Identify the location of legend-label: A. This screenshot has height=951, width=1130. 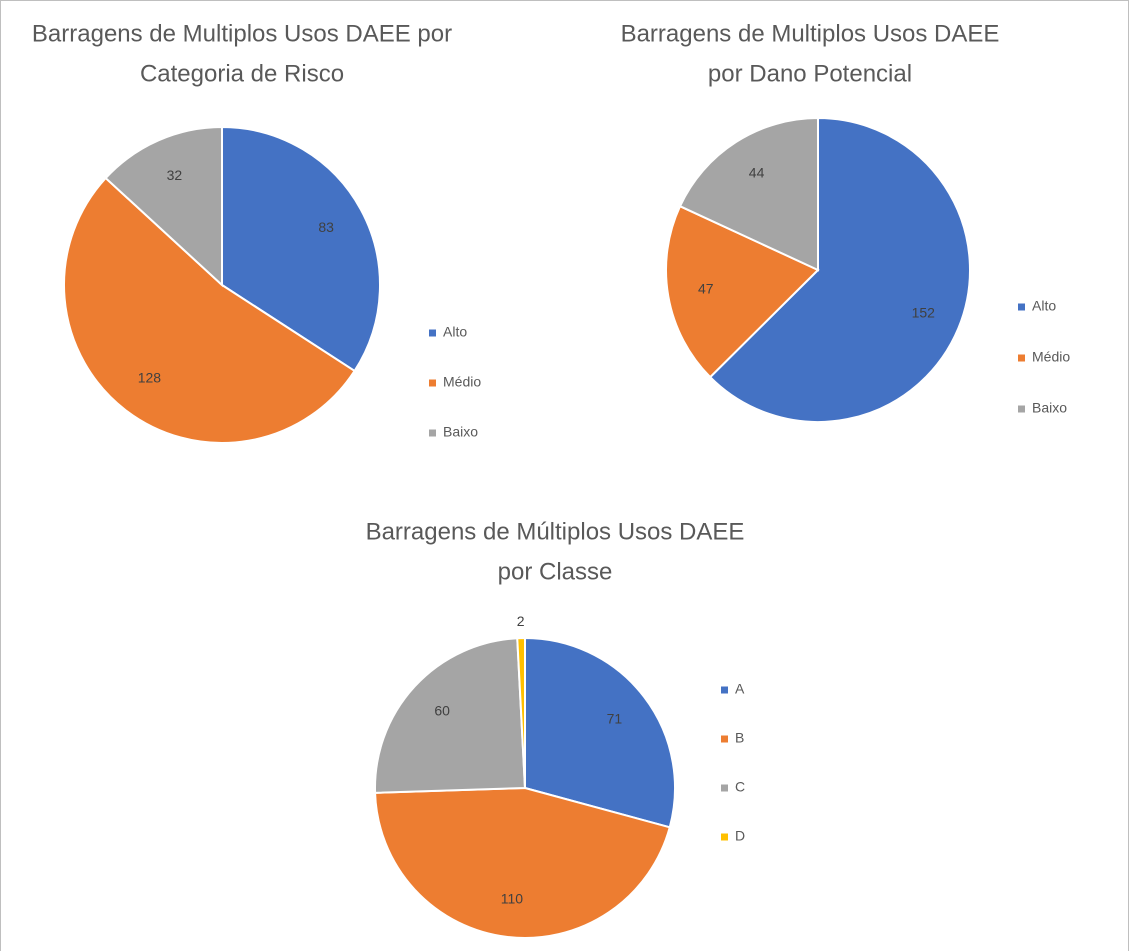
(740, 689).